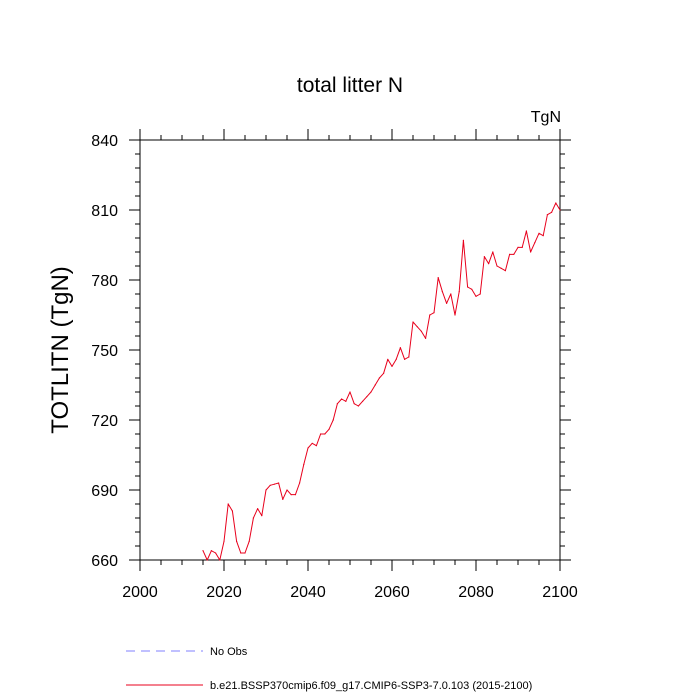  I want to click on x-tick-label: 2020, so click(224, 592).